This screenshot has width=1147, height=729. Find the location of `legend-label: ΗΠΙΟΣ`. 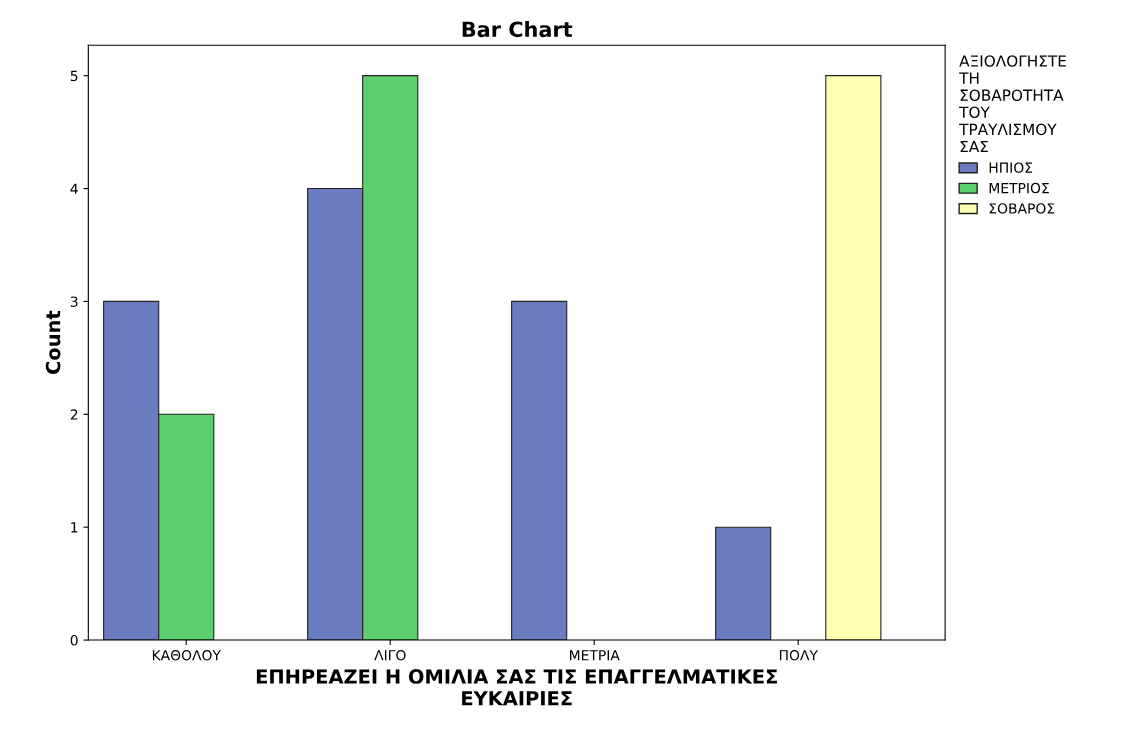

legend-label: ΗΠΙΟΣ is located at coordinates (1011, 167).